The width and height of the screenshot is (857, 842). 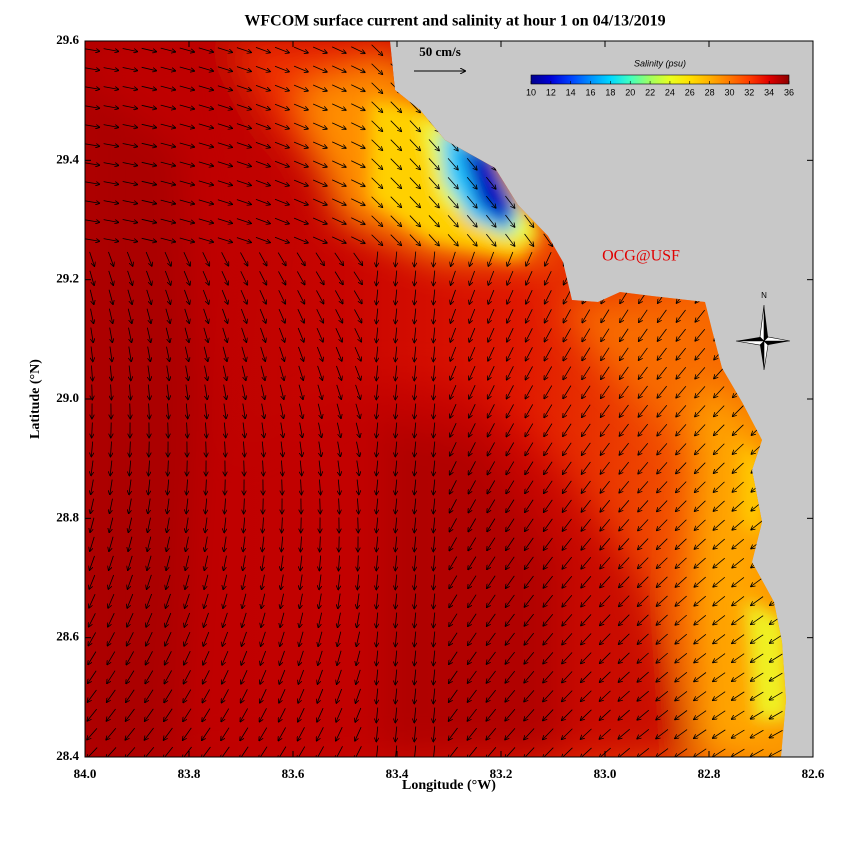 I want to click on colorbar-tick-label: 16, so click(x=591, y=92).